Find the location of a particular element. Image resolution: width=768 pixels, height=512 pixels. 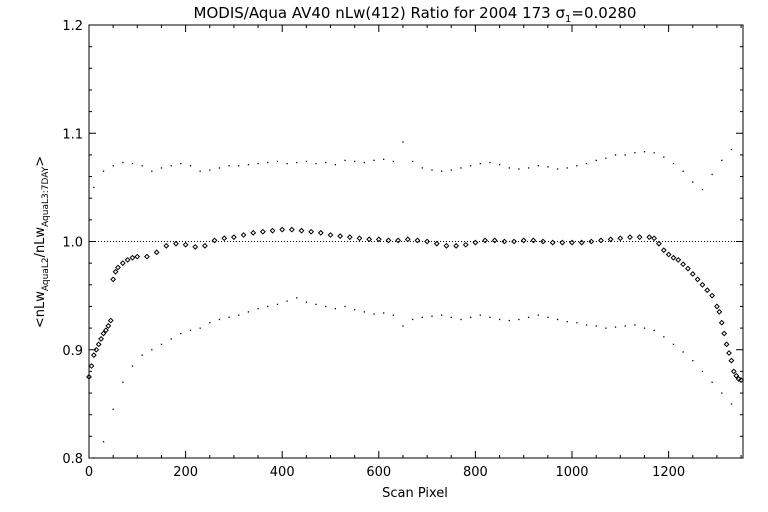

x-tick-label: 200 is located at coordinates (185, 472).